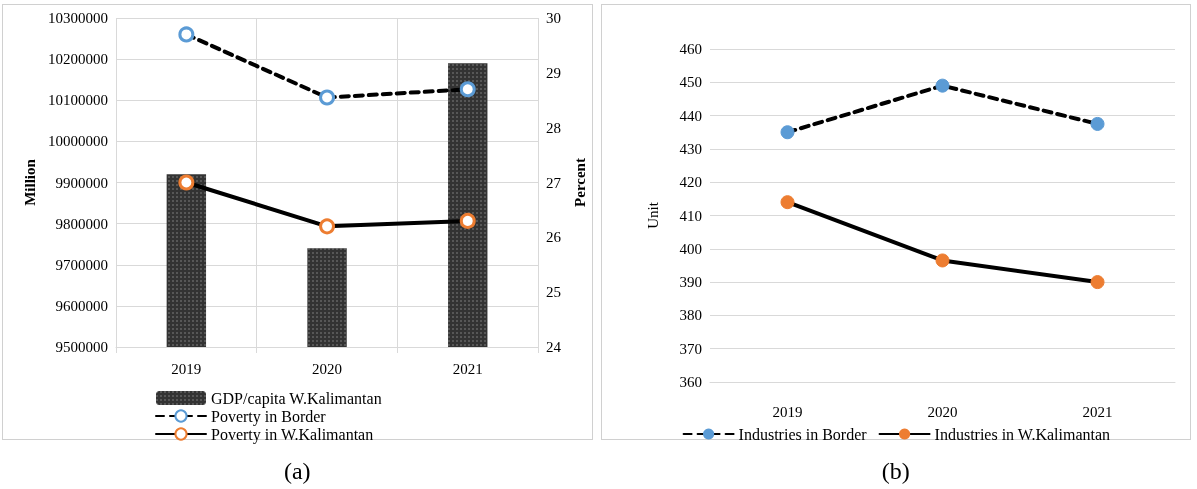  Describe the element at coordinates (554, 292) in the screenshot. I see `y2-tick-label: 25` at that location.